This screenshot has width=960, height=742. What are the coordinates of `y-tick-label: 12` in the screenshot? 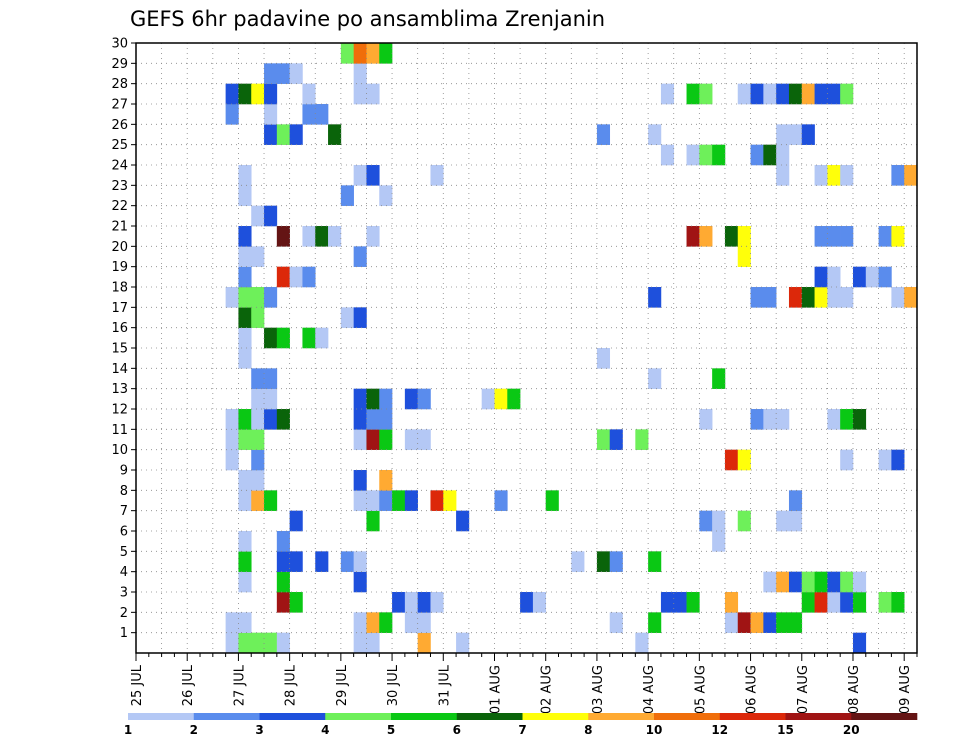 It's located at (119, 410).